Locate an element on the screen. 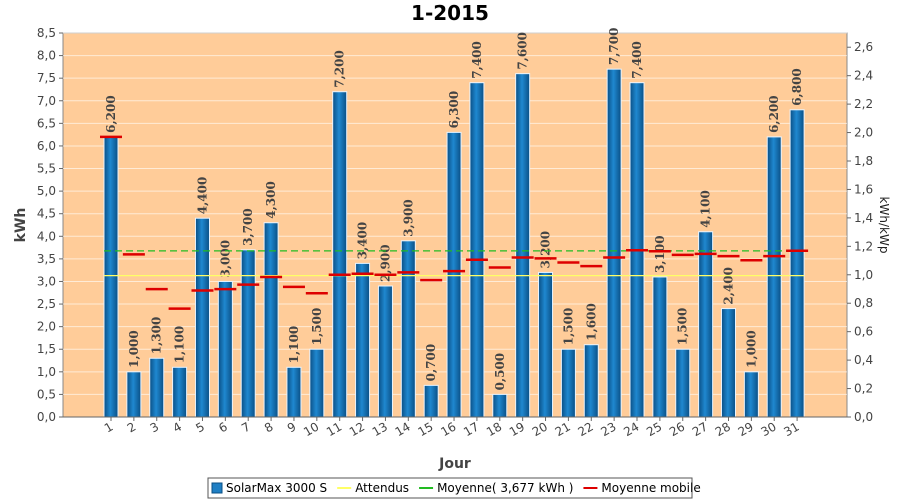  data-label: 7,700 is located at coordinates (614, 47).